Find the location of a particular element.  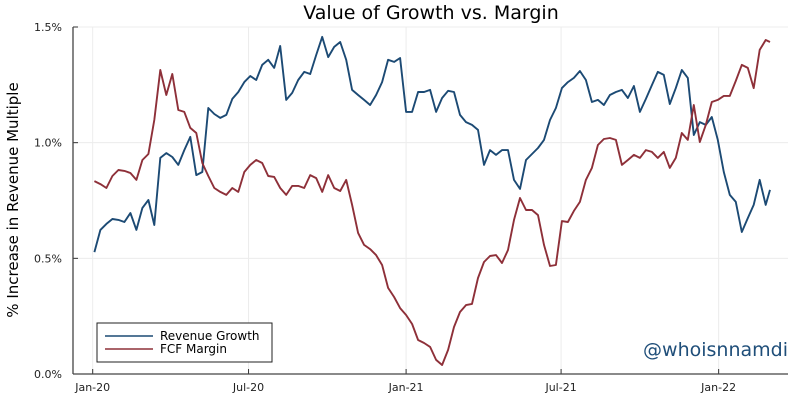

y-tick-label: 1.5% is located at coordinates (48, 27).